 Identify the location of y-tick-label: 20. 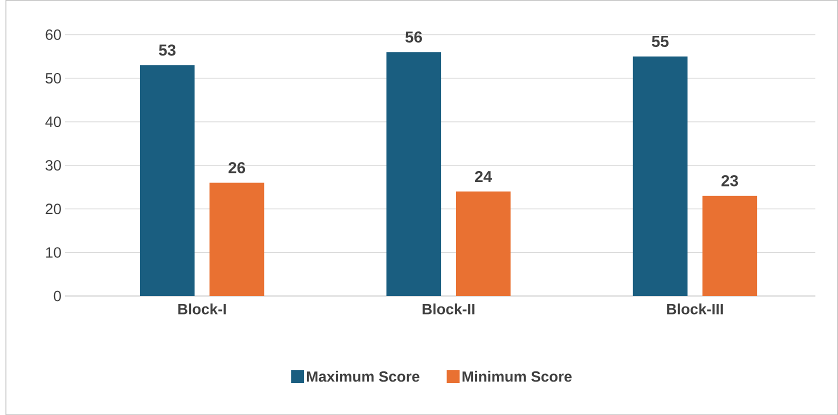
(53, 209).